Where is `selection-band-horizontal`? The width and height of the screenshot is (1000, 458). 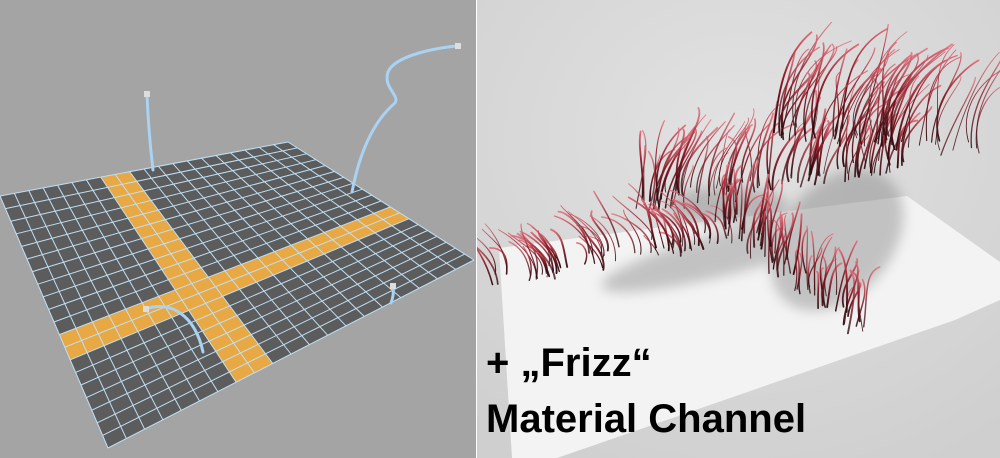 selection-band-horizontal is located at coordinates (234, 283).